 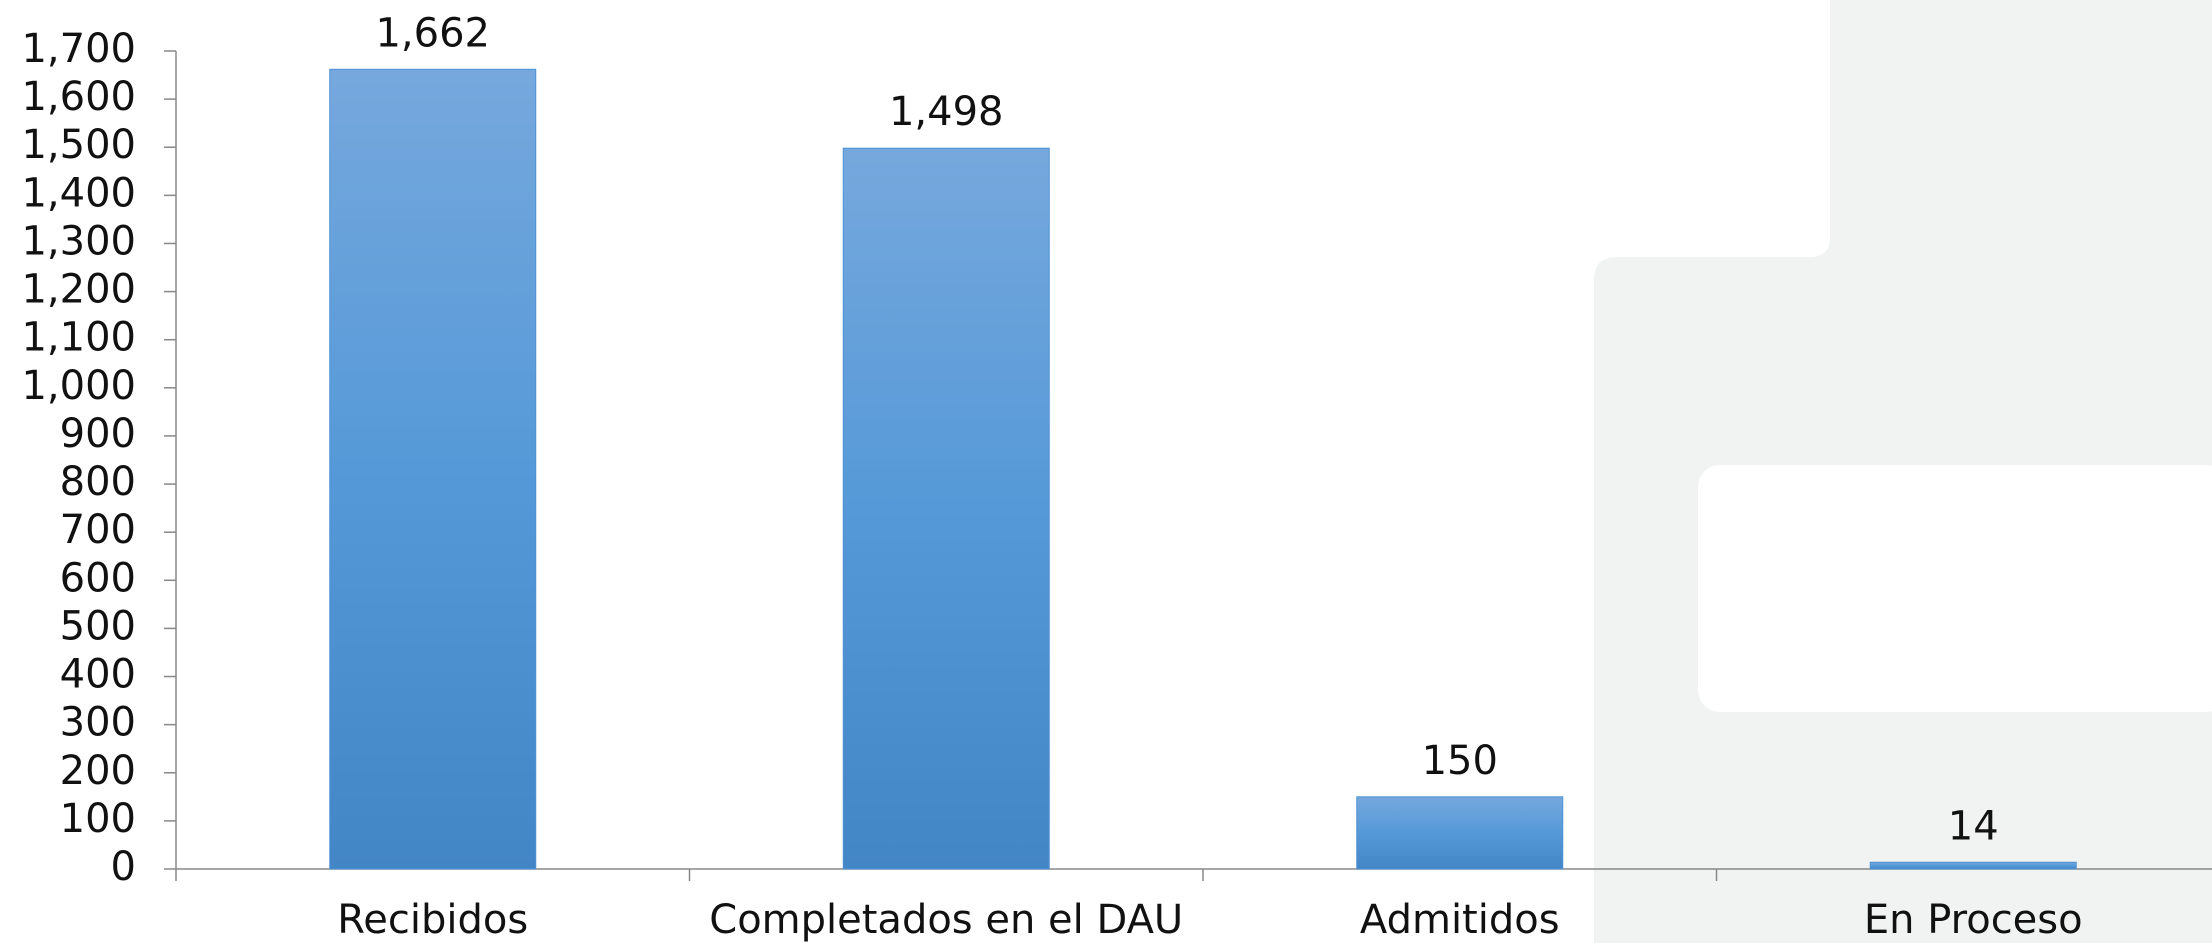 What do you see at coordinates (98, 723) in the screenshot?
I see `y-tick-label: 300` at bounding box center [98, 723].